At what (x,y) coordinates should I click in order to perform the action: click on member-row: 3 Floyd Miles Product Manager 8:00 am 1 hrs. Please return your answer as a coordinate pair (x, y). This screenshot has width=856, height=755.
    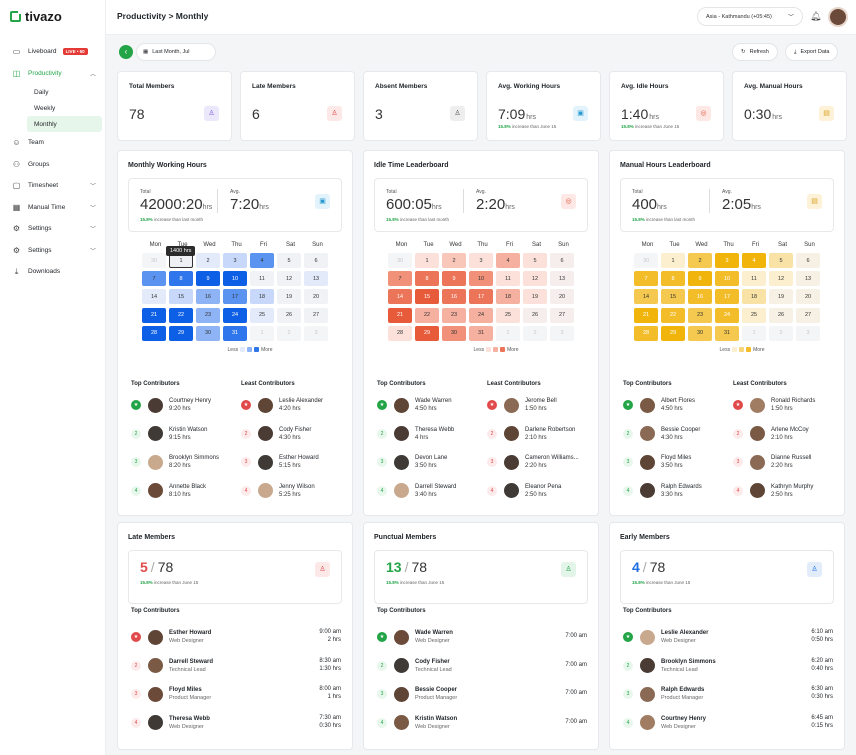
    Looking at the image, I should click on (236, 694).